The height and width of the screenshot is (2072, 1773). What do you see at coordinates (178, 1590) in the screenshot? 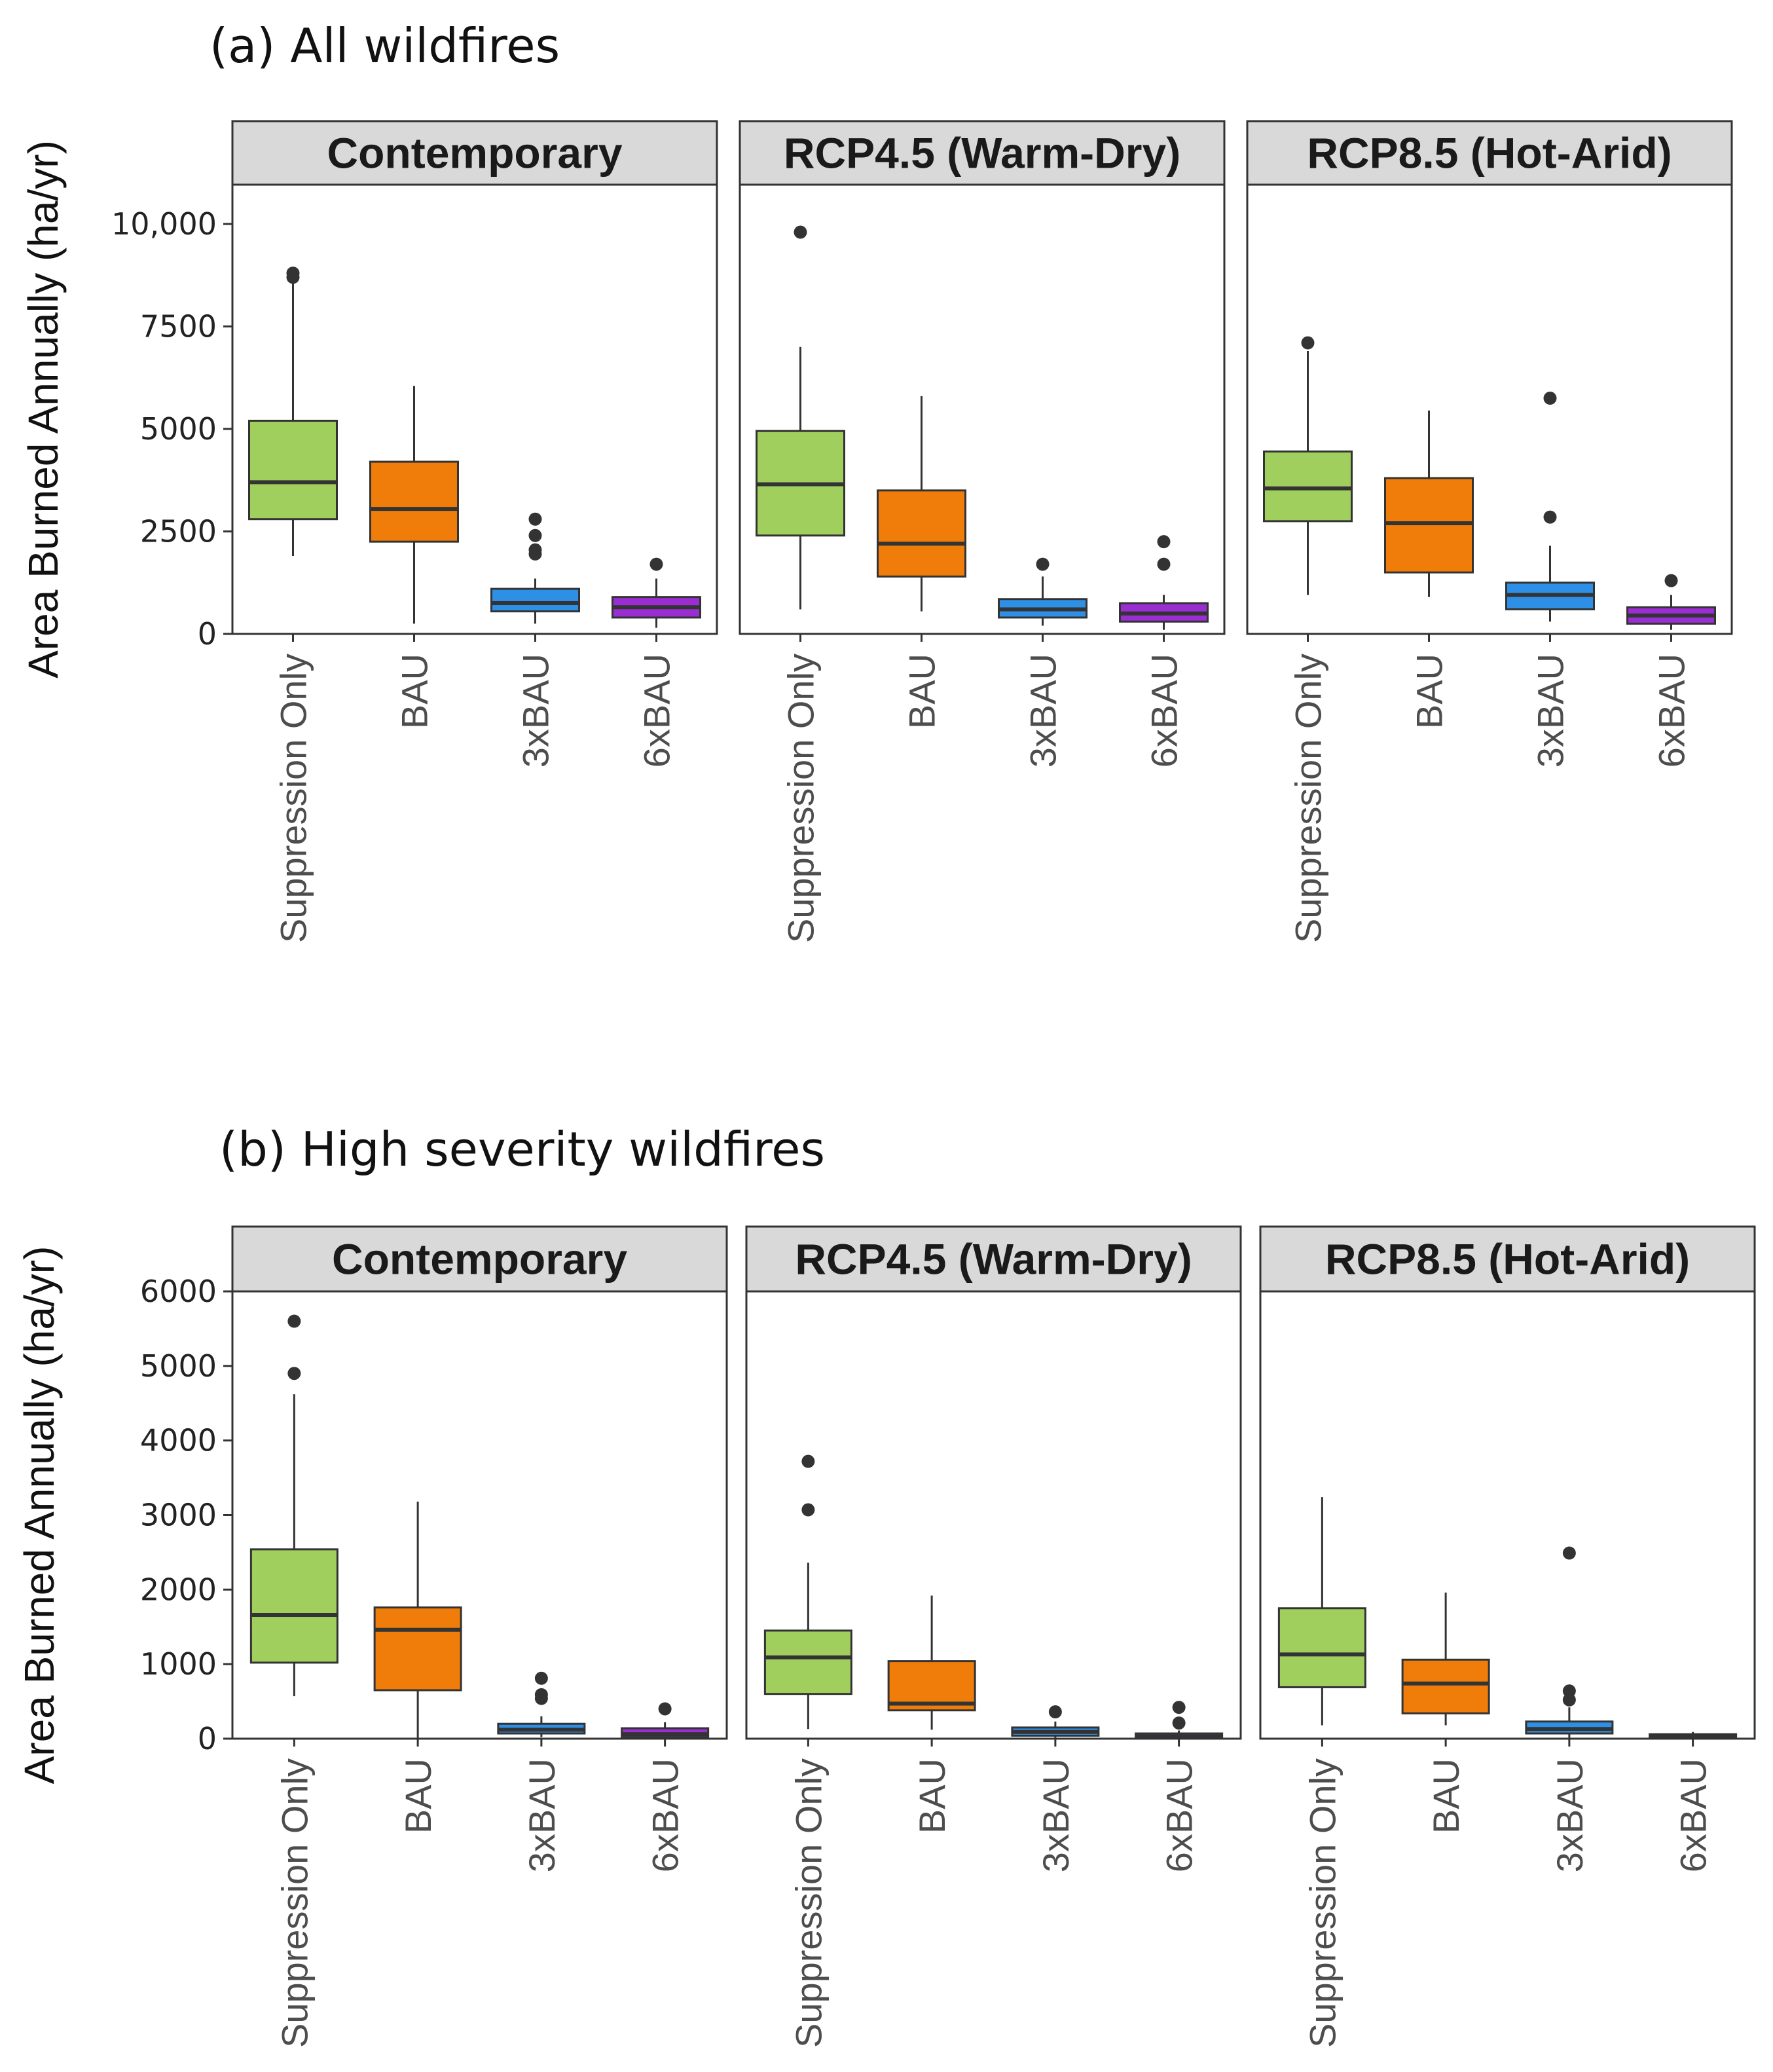
I see `y-tick-label: 2000` at bounding box center [178, 1590].